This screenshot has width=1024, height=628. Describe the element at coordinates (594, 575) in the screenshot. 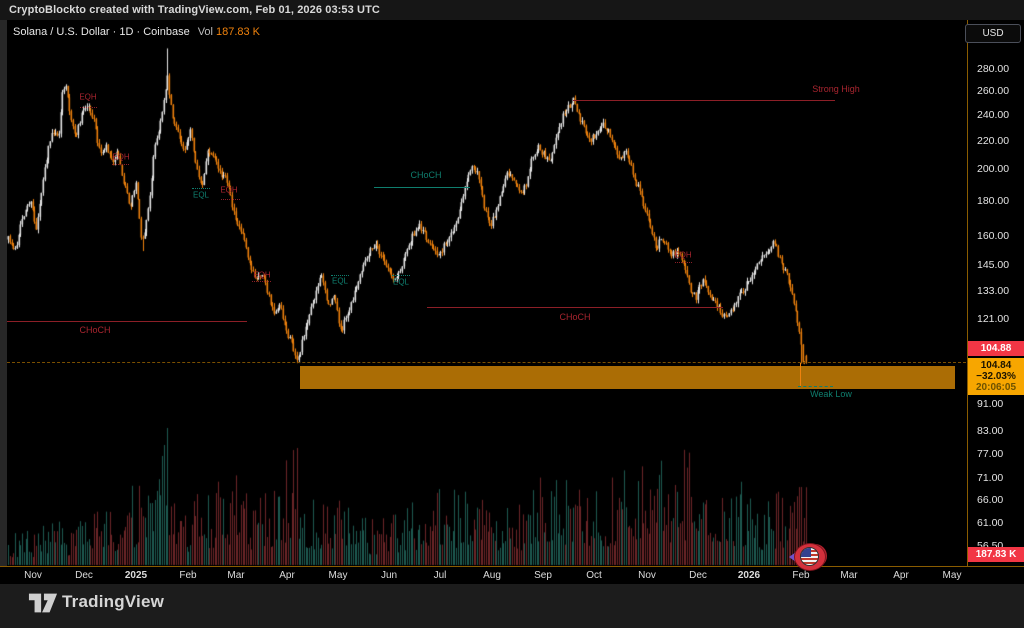

I see `time-tick: Oct` at that location.